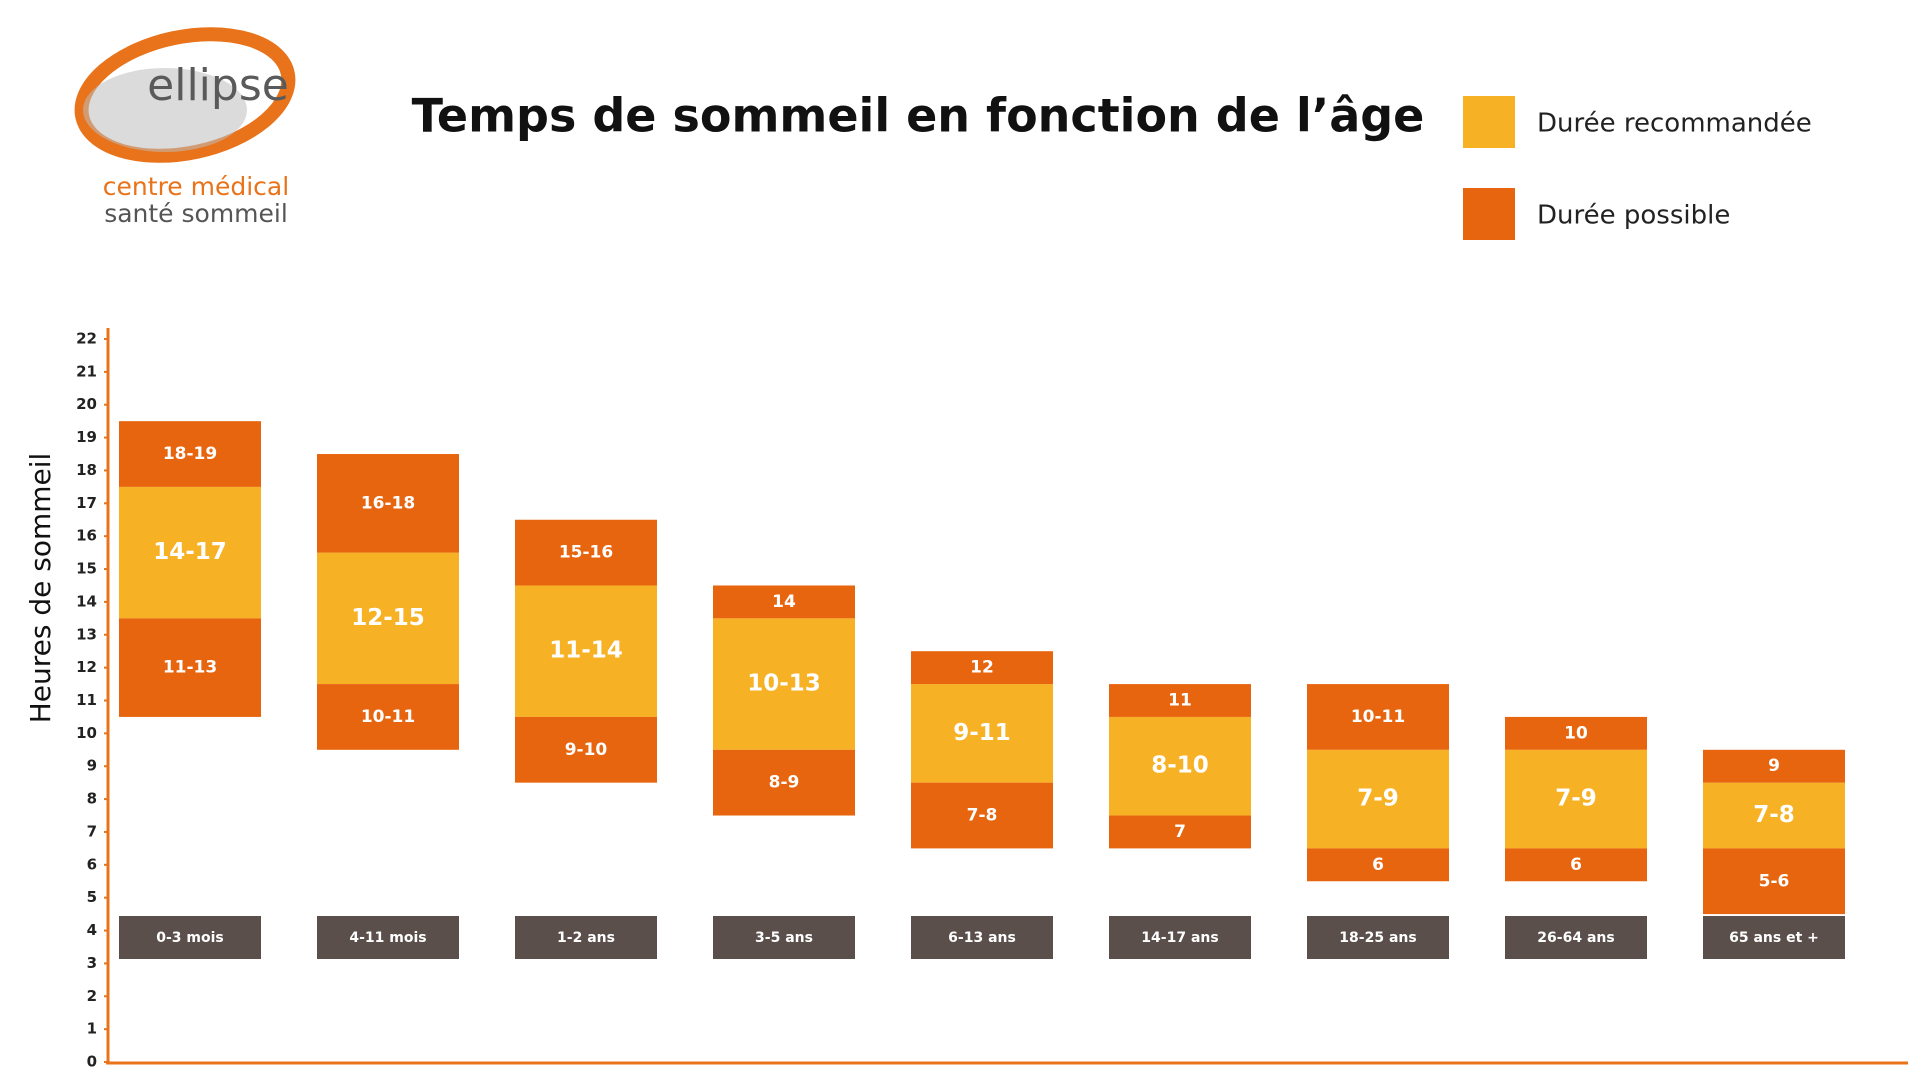  Describe the element at coordinates (86, 733) in the screenshot. I see `y-tick-label: 10` at that location.